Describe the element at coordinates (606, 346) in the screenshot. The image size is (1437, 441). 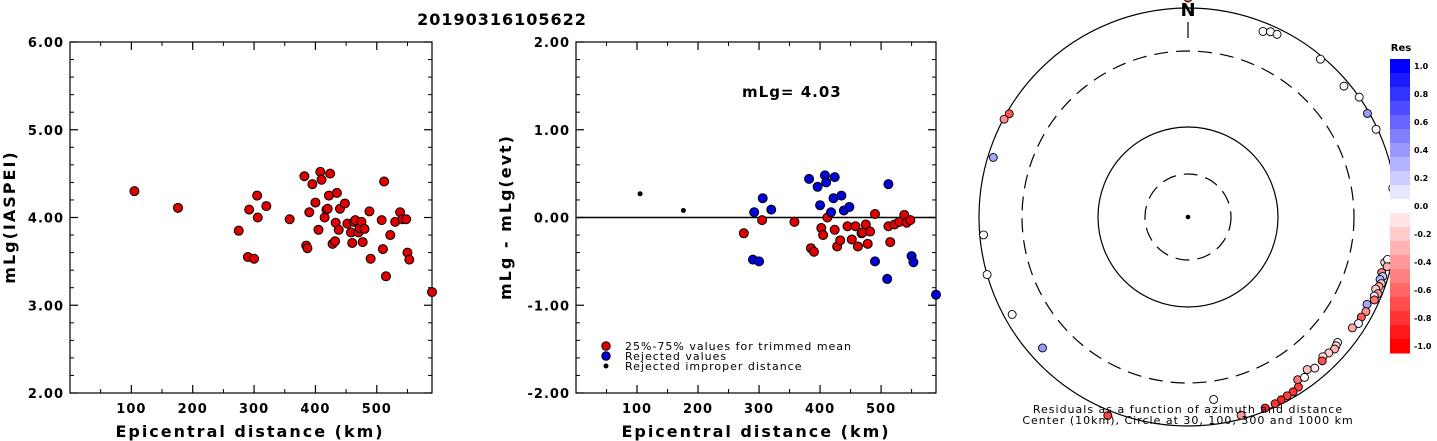
I see `legend-marker` at that location.